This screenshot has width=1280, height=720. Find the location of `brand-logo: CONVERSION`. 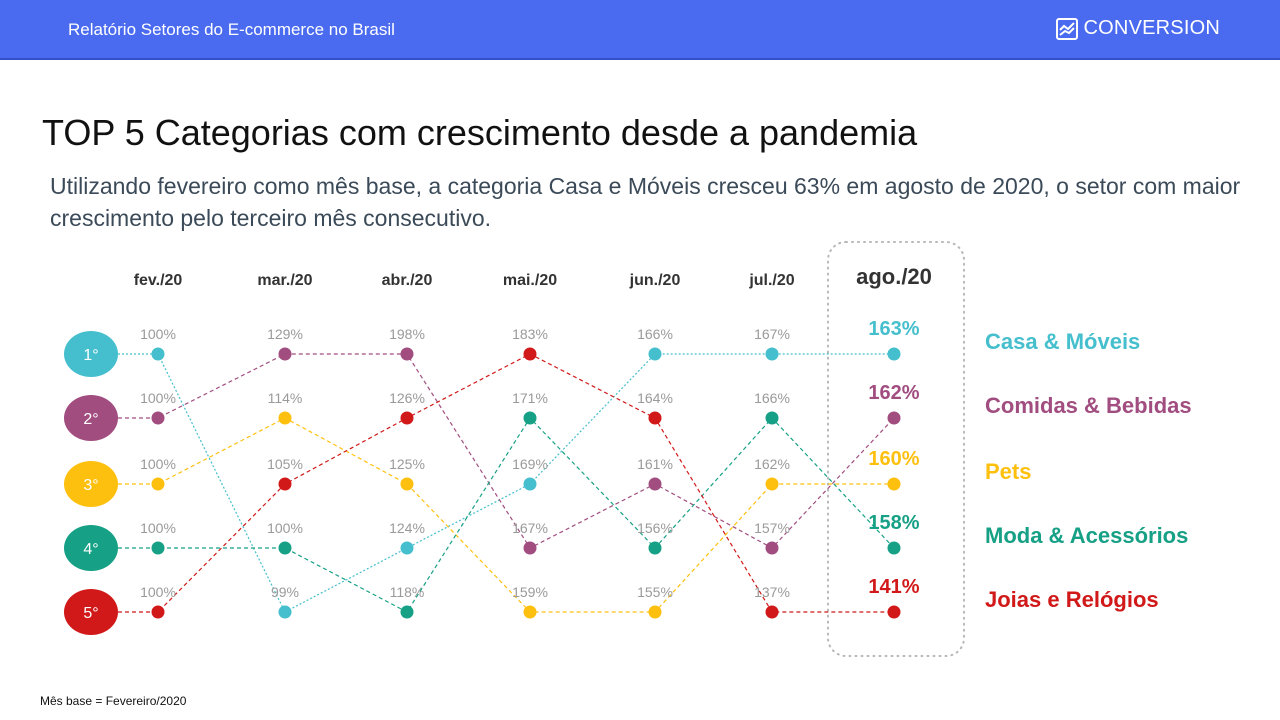

brand-logo: CONVERSION is located at coordinates (1137, 28).